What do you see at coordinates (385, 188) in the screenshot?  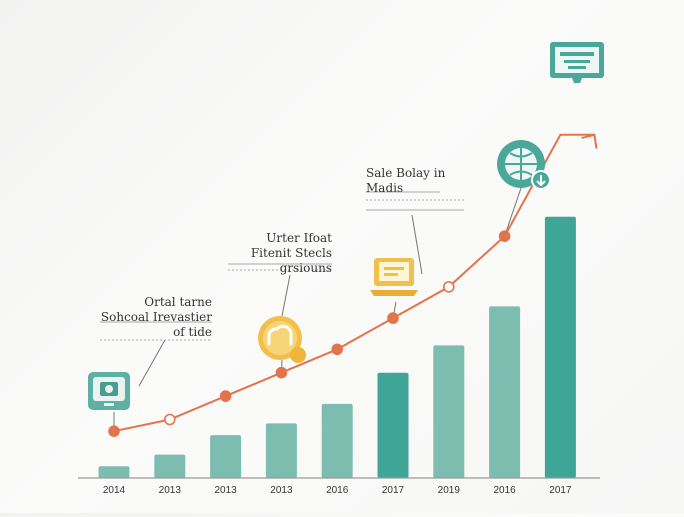 I see `annotation-3-line-2: Madis` at bounding box center [385, 188].